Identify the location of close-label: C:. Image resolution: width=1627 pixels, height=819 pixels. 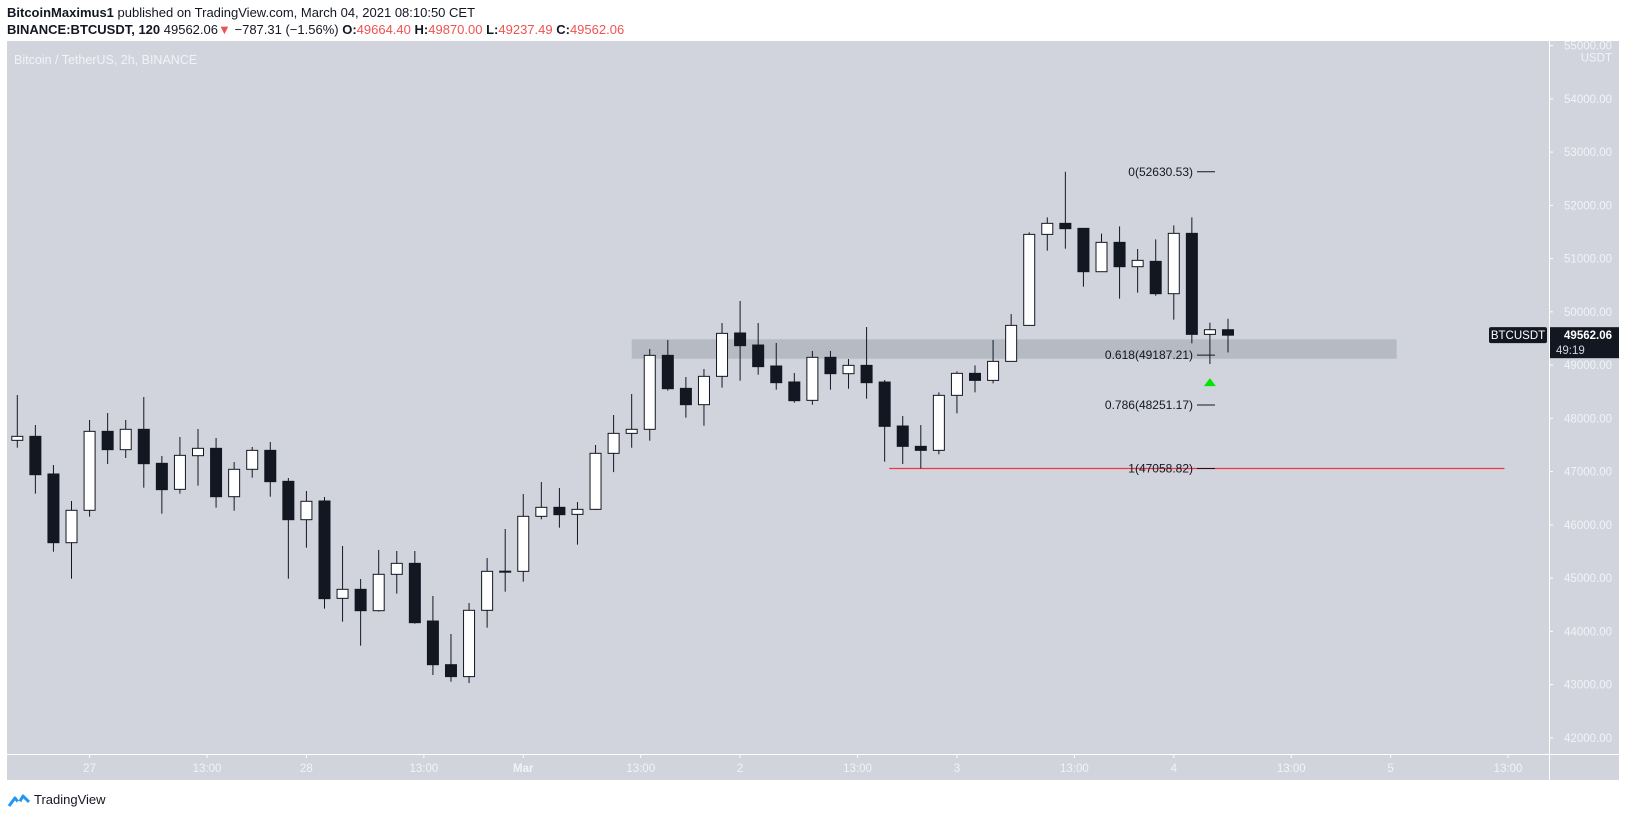
(563, 29).